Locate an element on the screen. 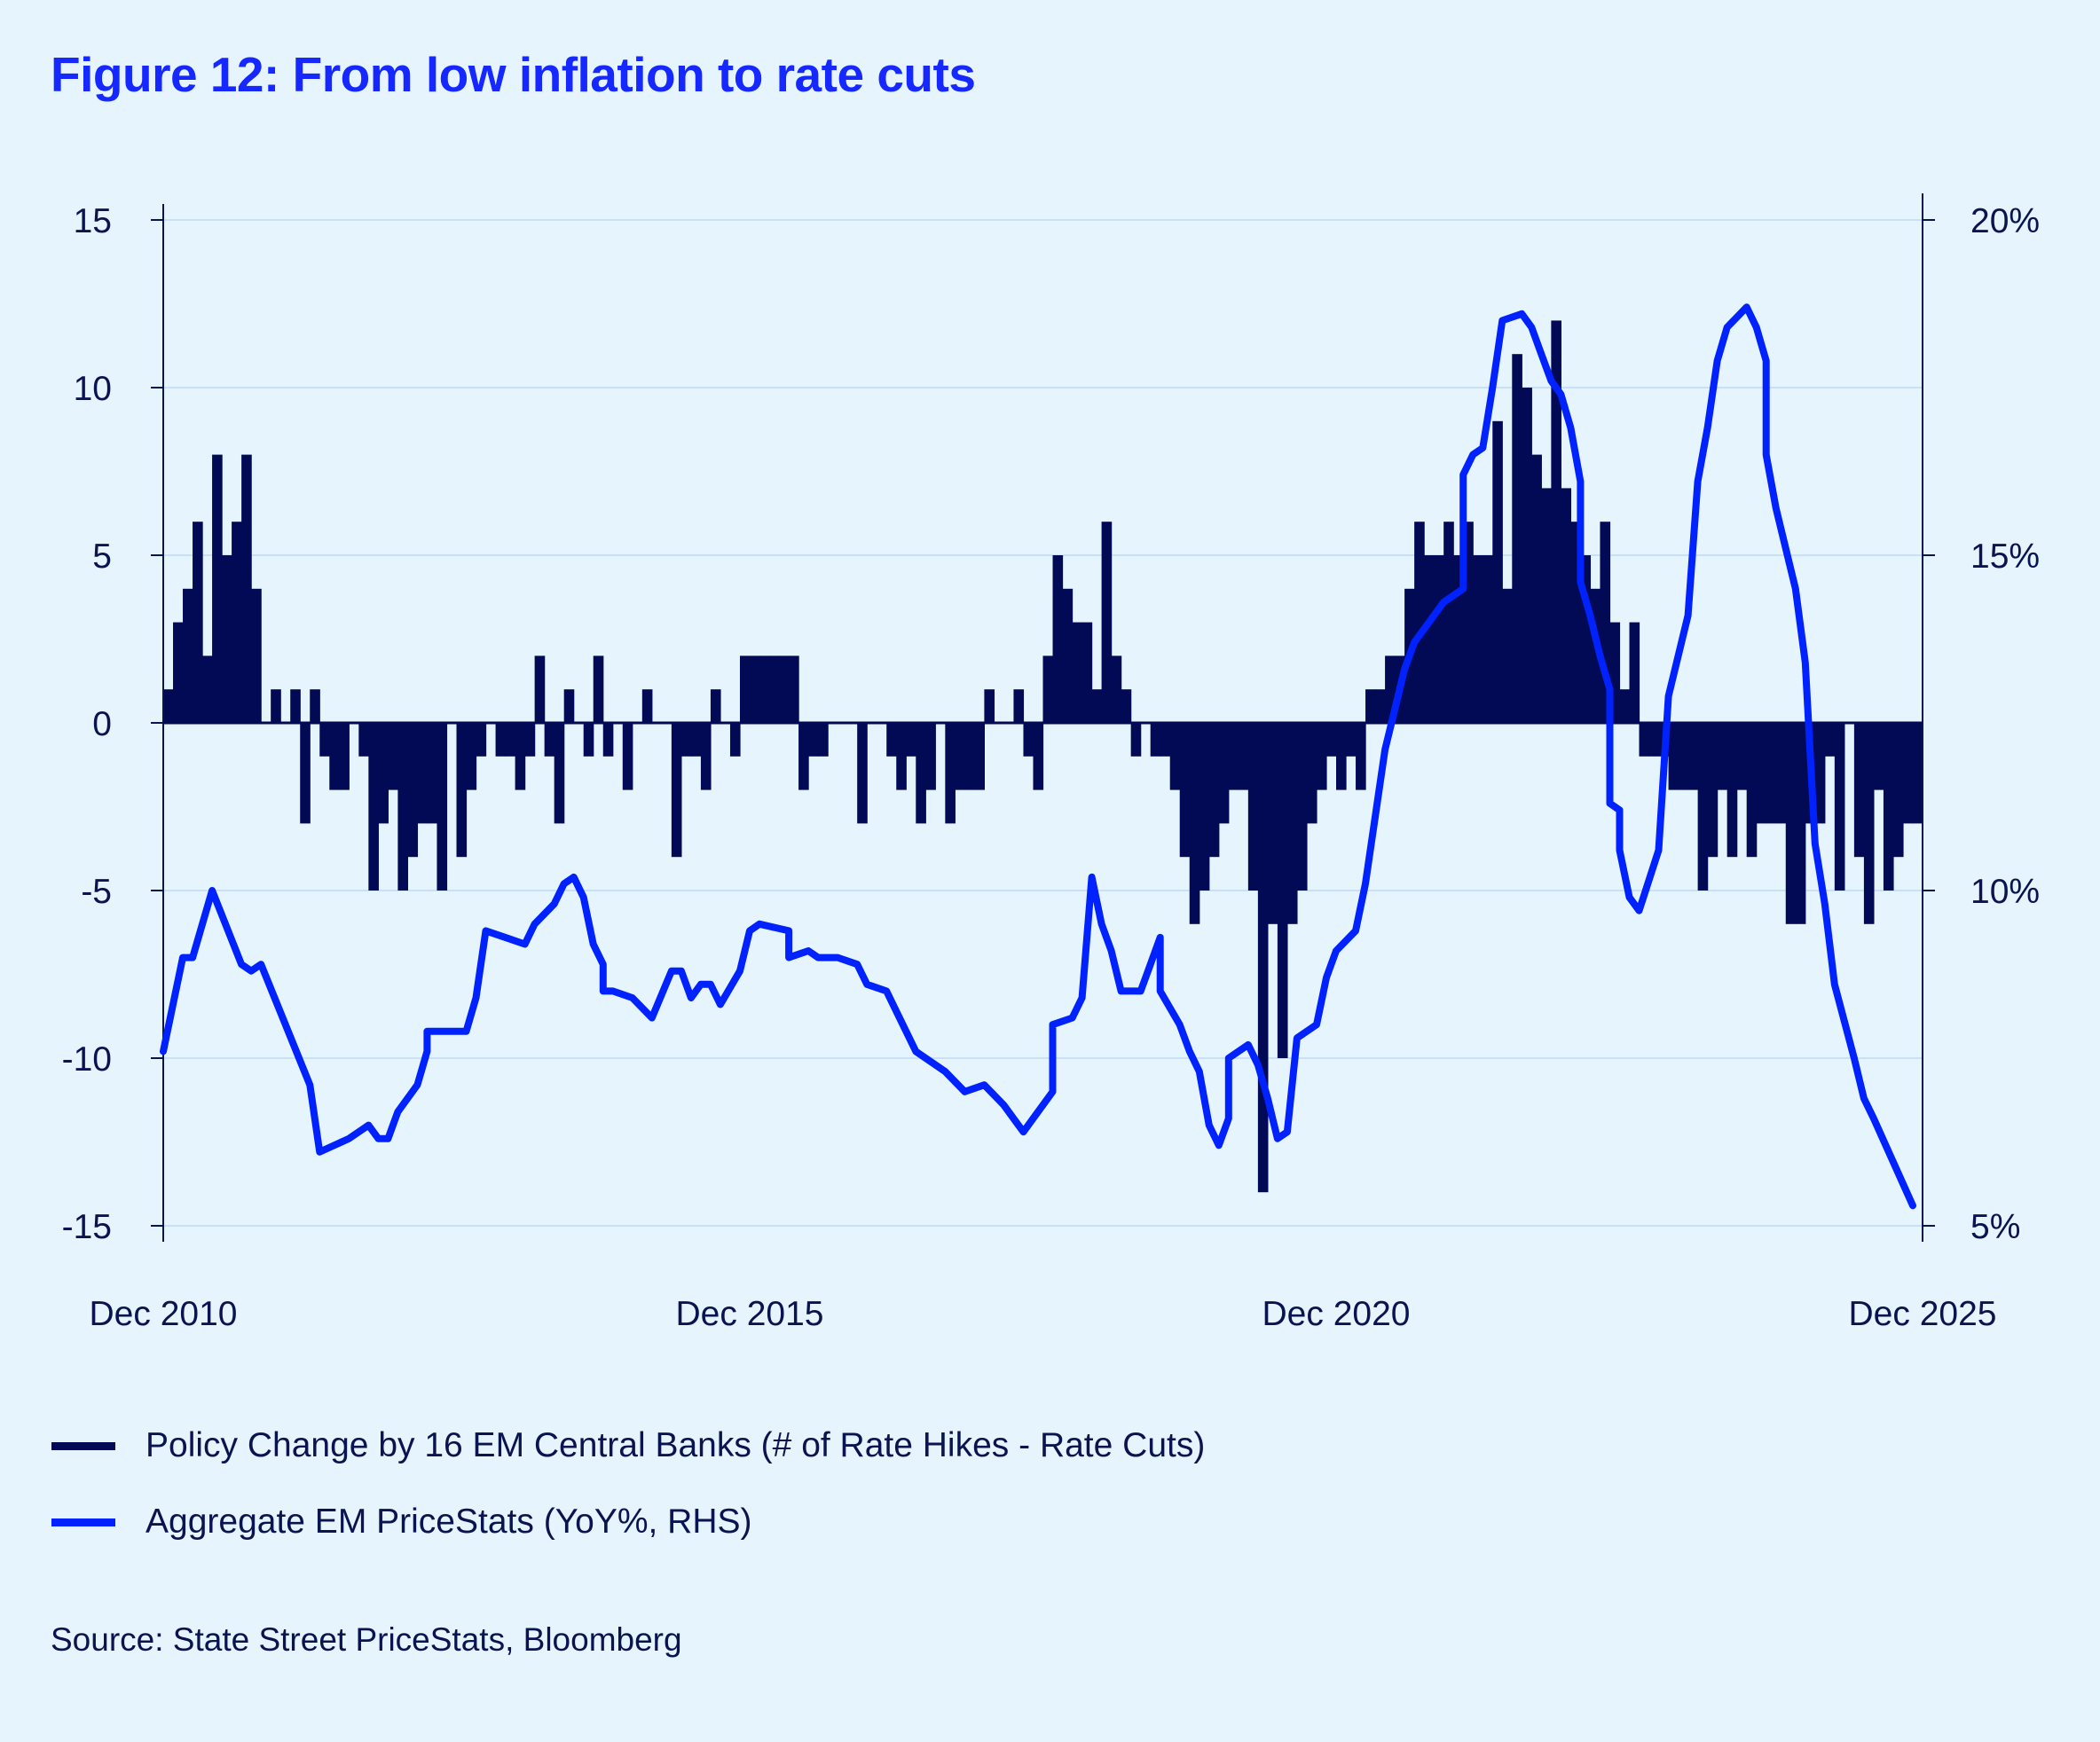 The image size is (2100, 1742). y-left-tick-label: -5 is located at coordinates (97, 892).